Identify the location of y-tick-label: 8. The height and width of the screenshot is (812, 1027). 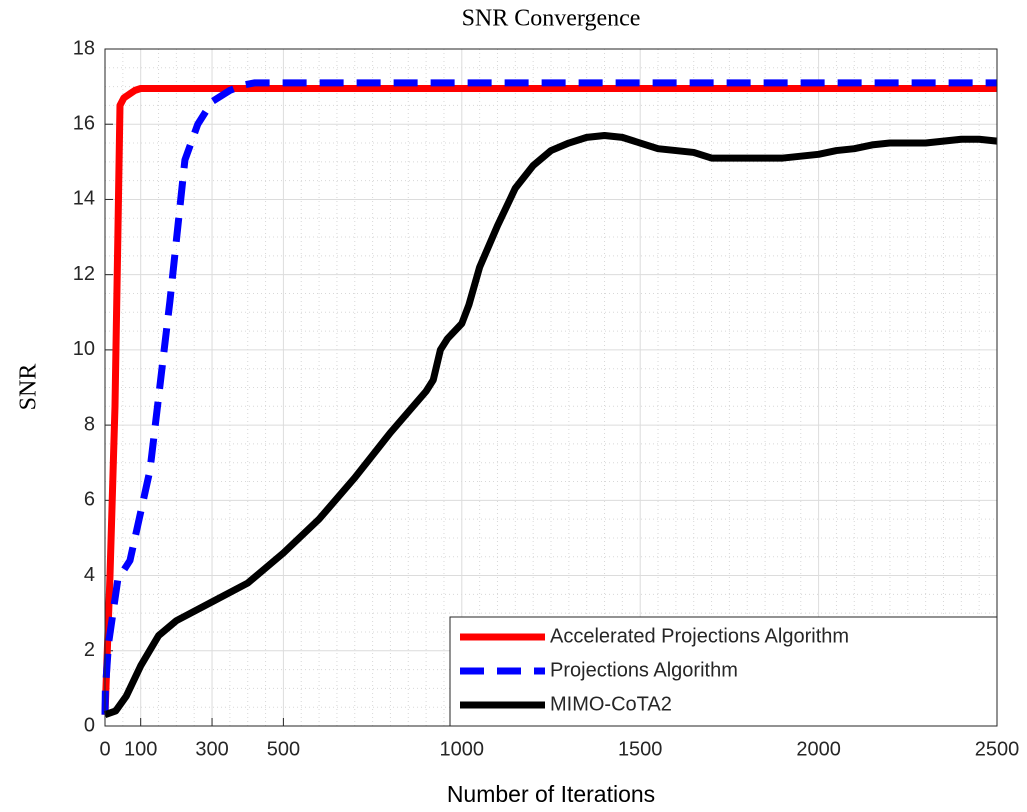
(89, 424).